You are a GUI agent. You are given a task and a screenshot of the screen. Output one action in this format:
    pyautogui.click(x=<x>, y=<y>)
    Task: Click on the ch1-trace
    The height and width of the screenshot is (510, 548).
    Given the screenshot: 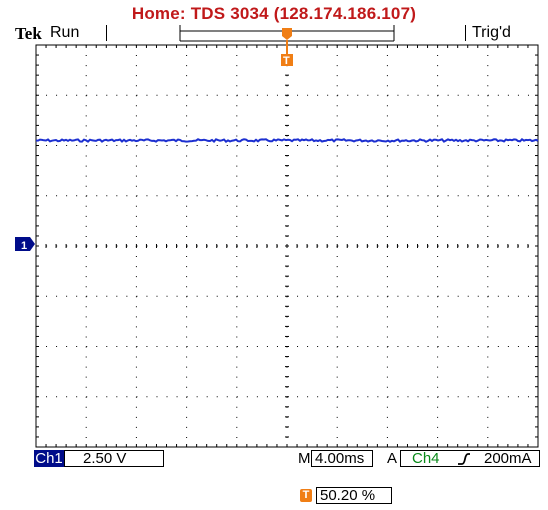 What is the action you would take?
    pyautogui.click(x=287, y=141)
    